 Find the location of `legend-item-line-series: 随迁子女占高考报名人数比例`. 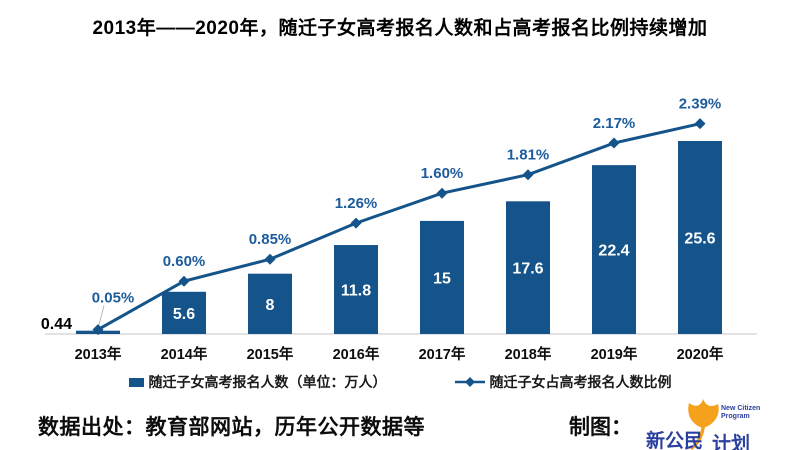

legend-item-line-series: 随迁子女占高考报名人数比例 is located at coordinates (563, 382).